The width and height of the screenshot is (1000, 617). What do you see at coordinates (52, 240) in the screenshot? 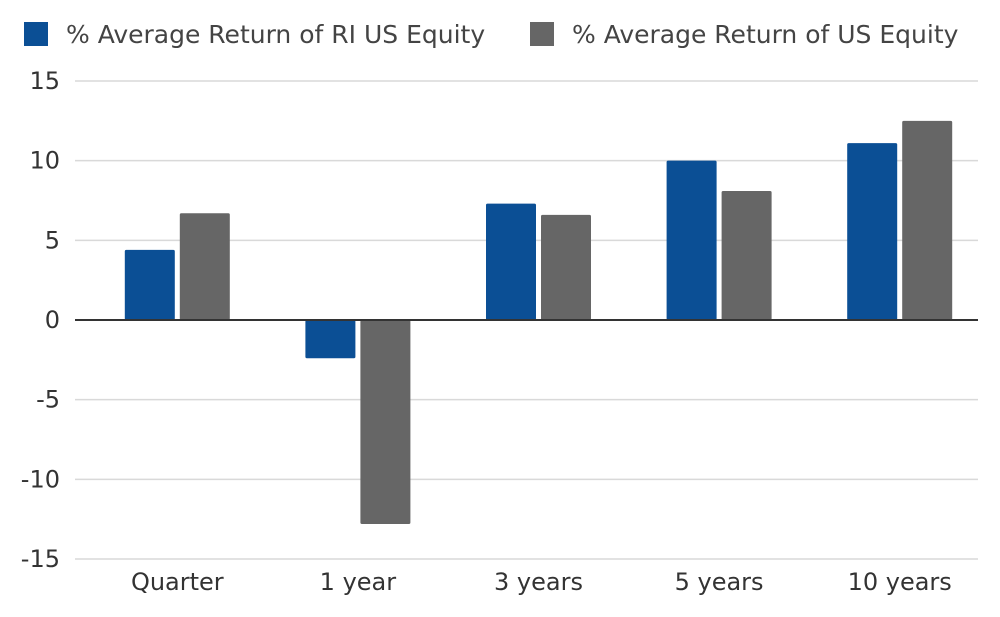
I see `y-tick-label: 5` at bounding box center [52, 240].